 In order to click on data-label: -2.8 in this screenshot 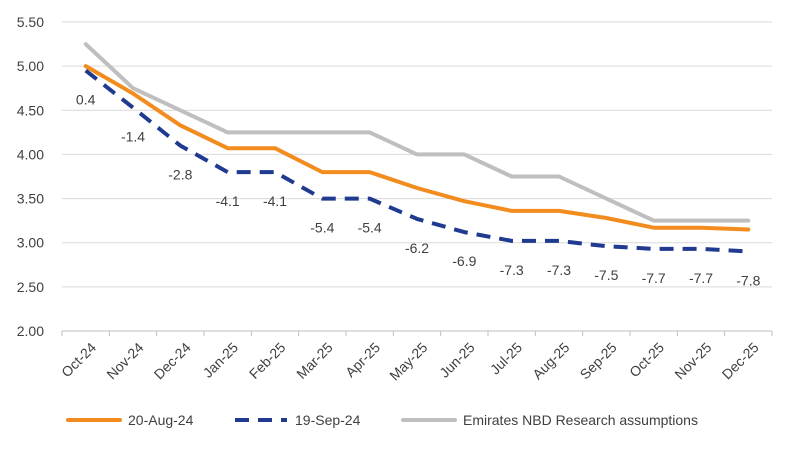, I will do `click(180, 175)`.